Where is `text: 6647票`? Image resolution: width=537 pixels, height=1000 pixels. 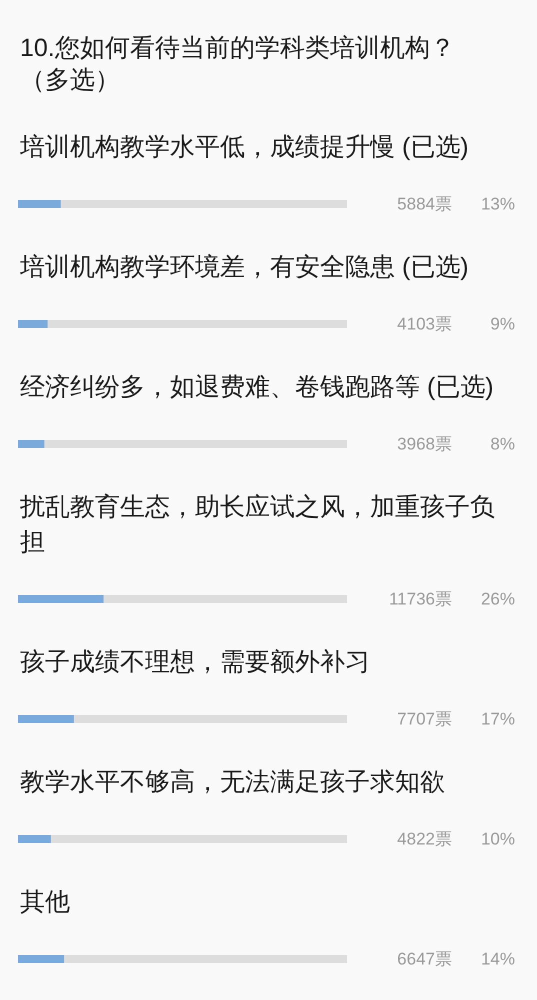
text: 6647票 is located at coordinates (424, 959).